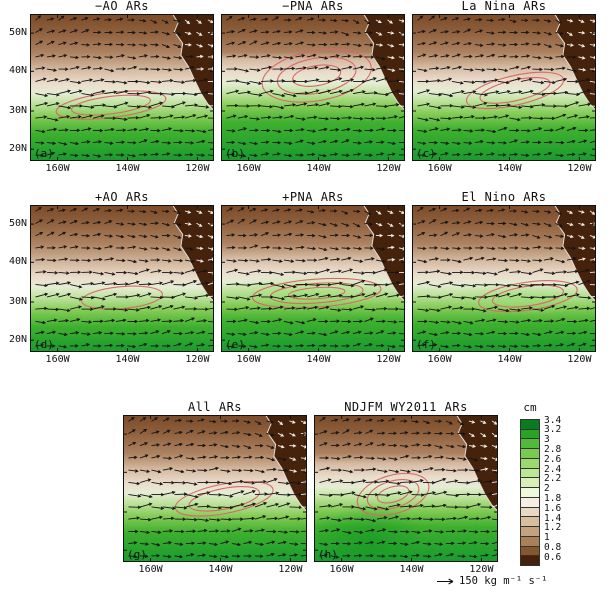 The image size is (613, 600). Describe the element at coordinates (426, 344) in the screenshot. I see `panel-letter: (f)` at that location.